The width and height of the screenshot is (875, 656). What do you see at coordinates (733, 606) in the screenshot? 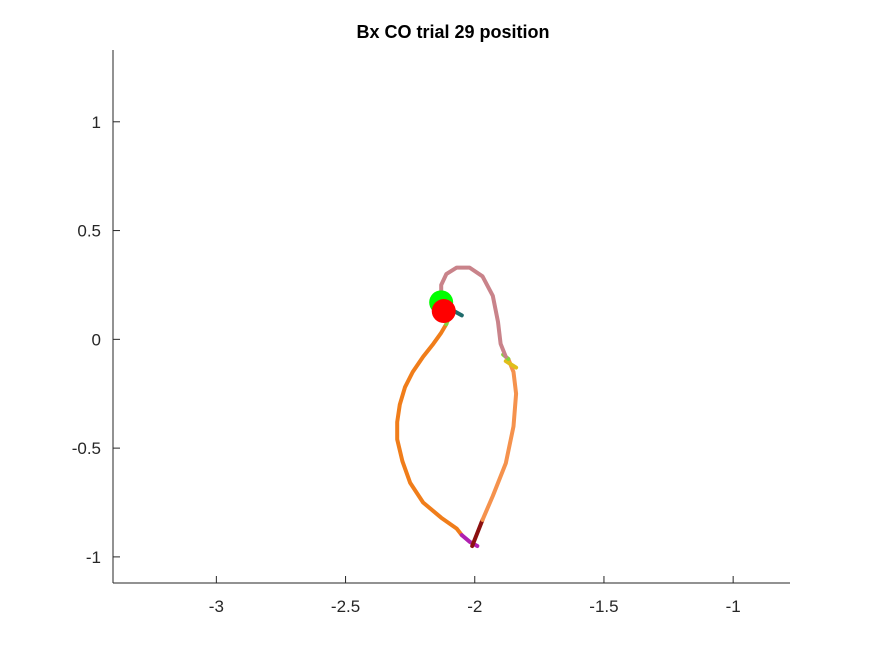
I see `x-tick-label: -1` at bounding box center [733, 606].